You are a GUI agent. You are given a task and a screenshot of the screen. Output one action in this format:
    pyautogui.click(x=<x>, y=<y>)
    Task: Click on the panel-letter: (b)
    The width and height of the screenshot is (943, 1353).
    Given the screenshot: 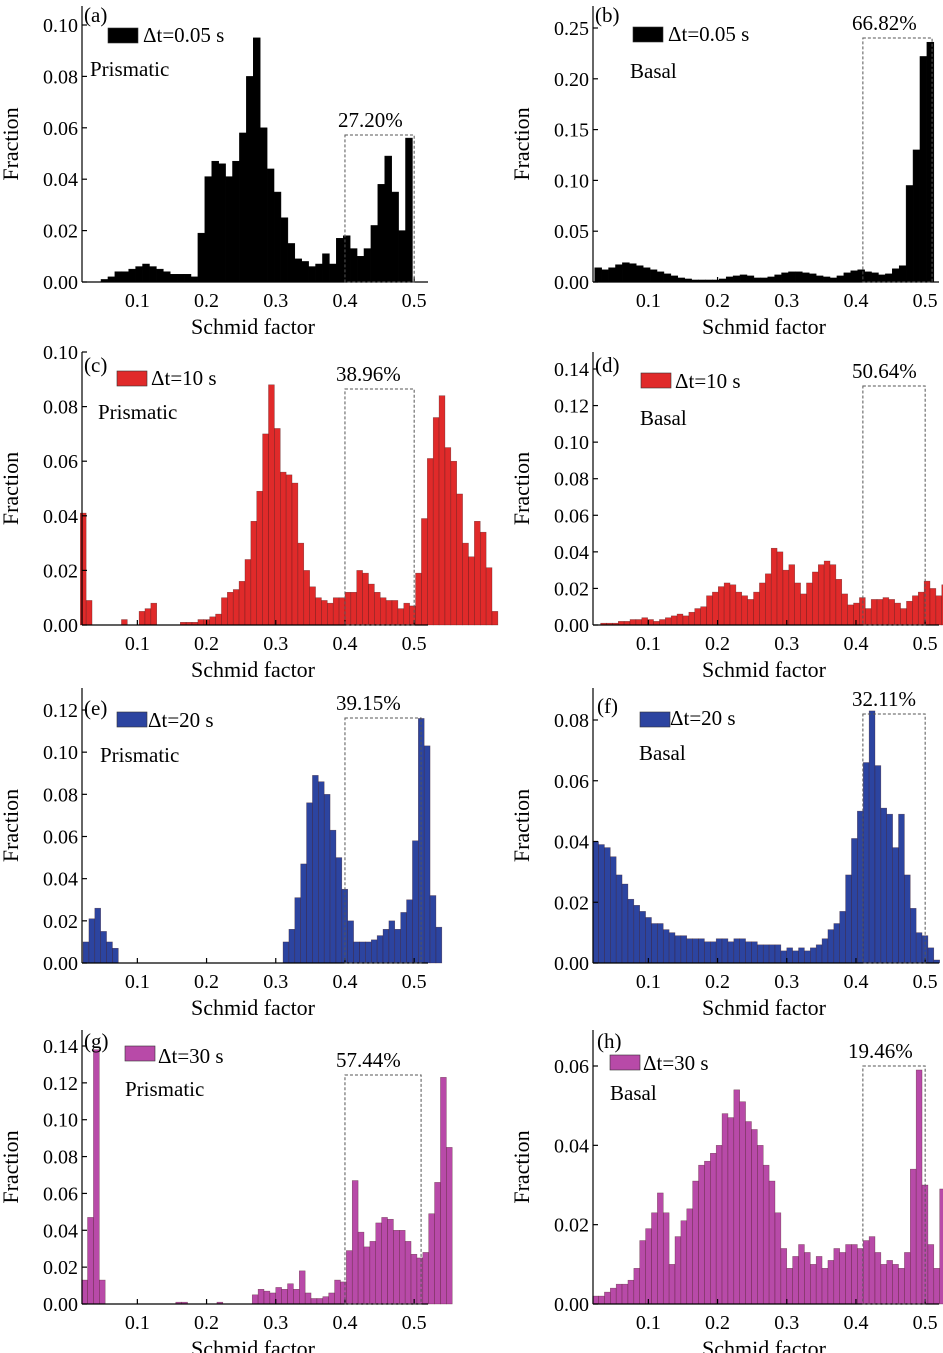 What is the action you would take?
    pyautogui.click(x=607, y=15)
    